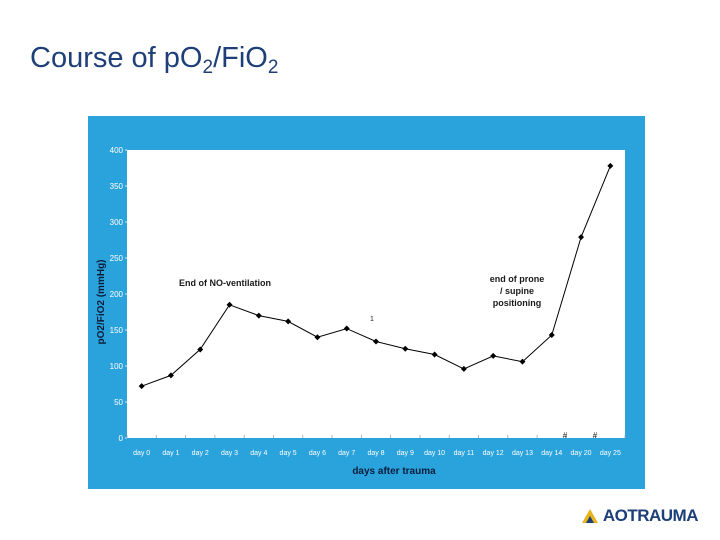  Describe the element at coordinates (116, 58) in the screenshot. I see `title-main: Course of pO` at that location.